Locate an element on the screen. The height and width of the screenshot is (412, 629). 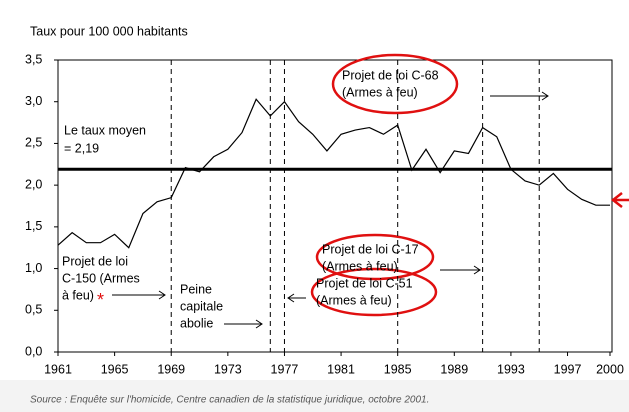
chart-title: Taux pour 100 000 habitants is located at coordinates (109, 31).